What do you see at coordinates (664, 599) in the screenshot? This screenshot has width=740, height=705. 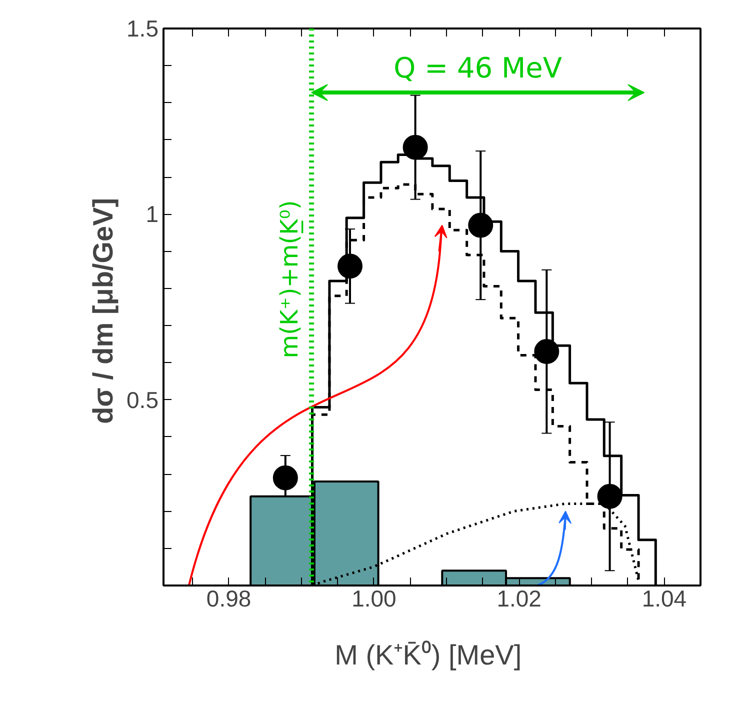 I see `x-tick-label: 1.04` at bounding box center [664, 599].